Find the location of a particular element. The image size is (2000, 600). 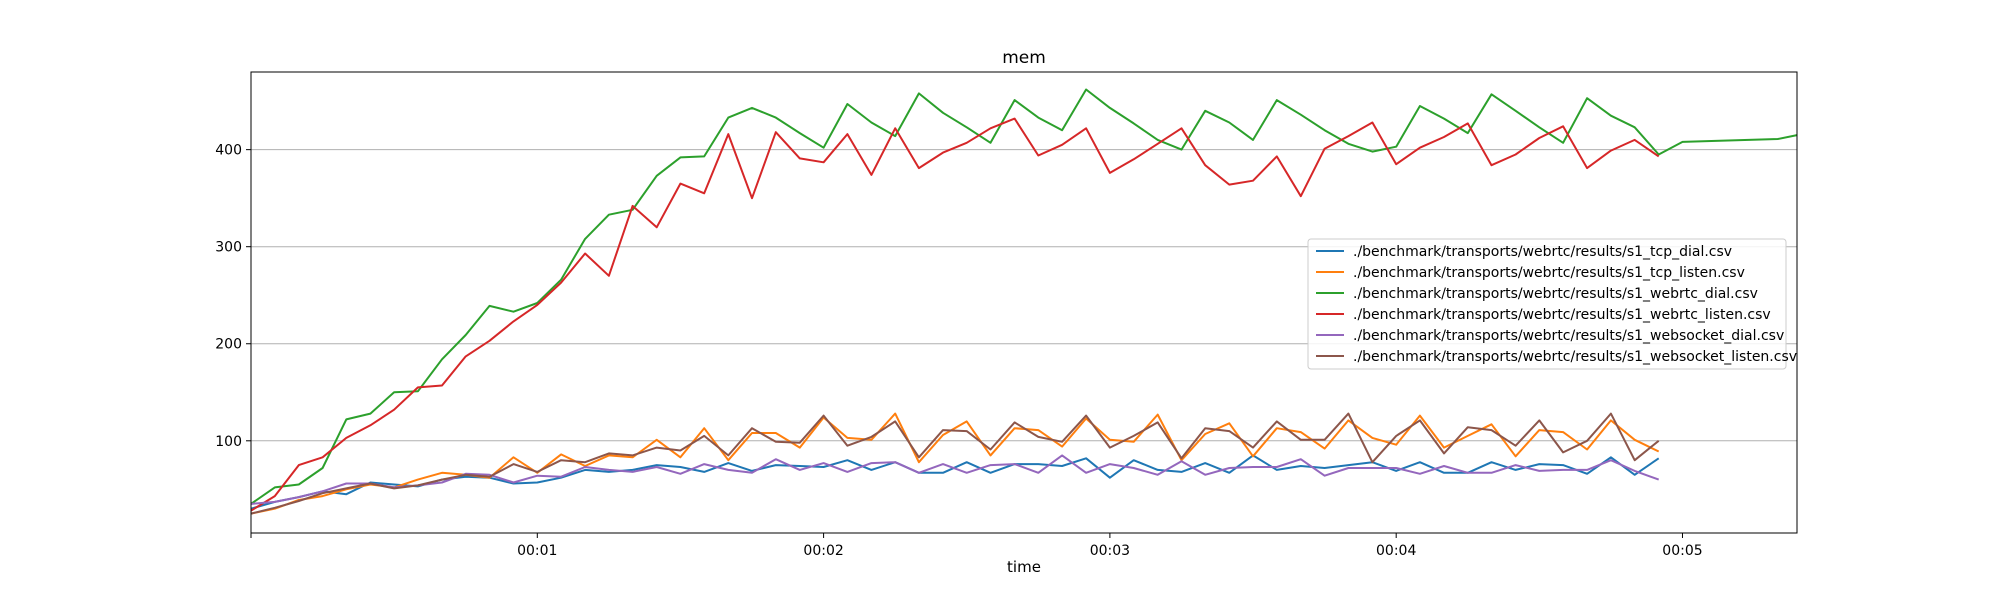

y-tick-label: 300 is located at coordinates (228, 248).